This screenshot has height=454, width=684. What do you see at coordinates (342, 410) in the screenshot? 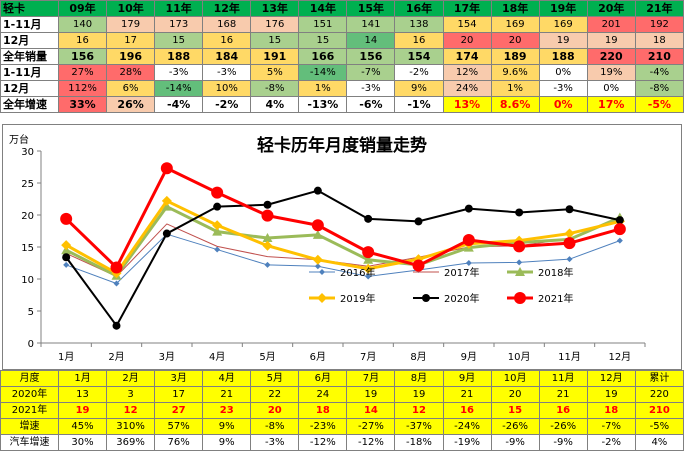
I see `table-row: 2021年 19 12 27 23 20 18 14 12 16 15 16 18 210` at bounding box center [342, 410].